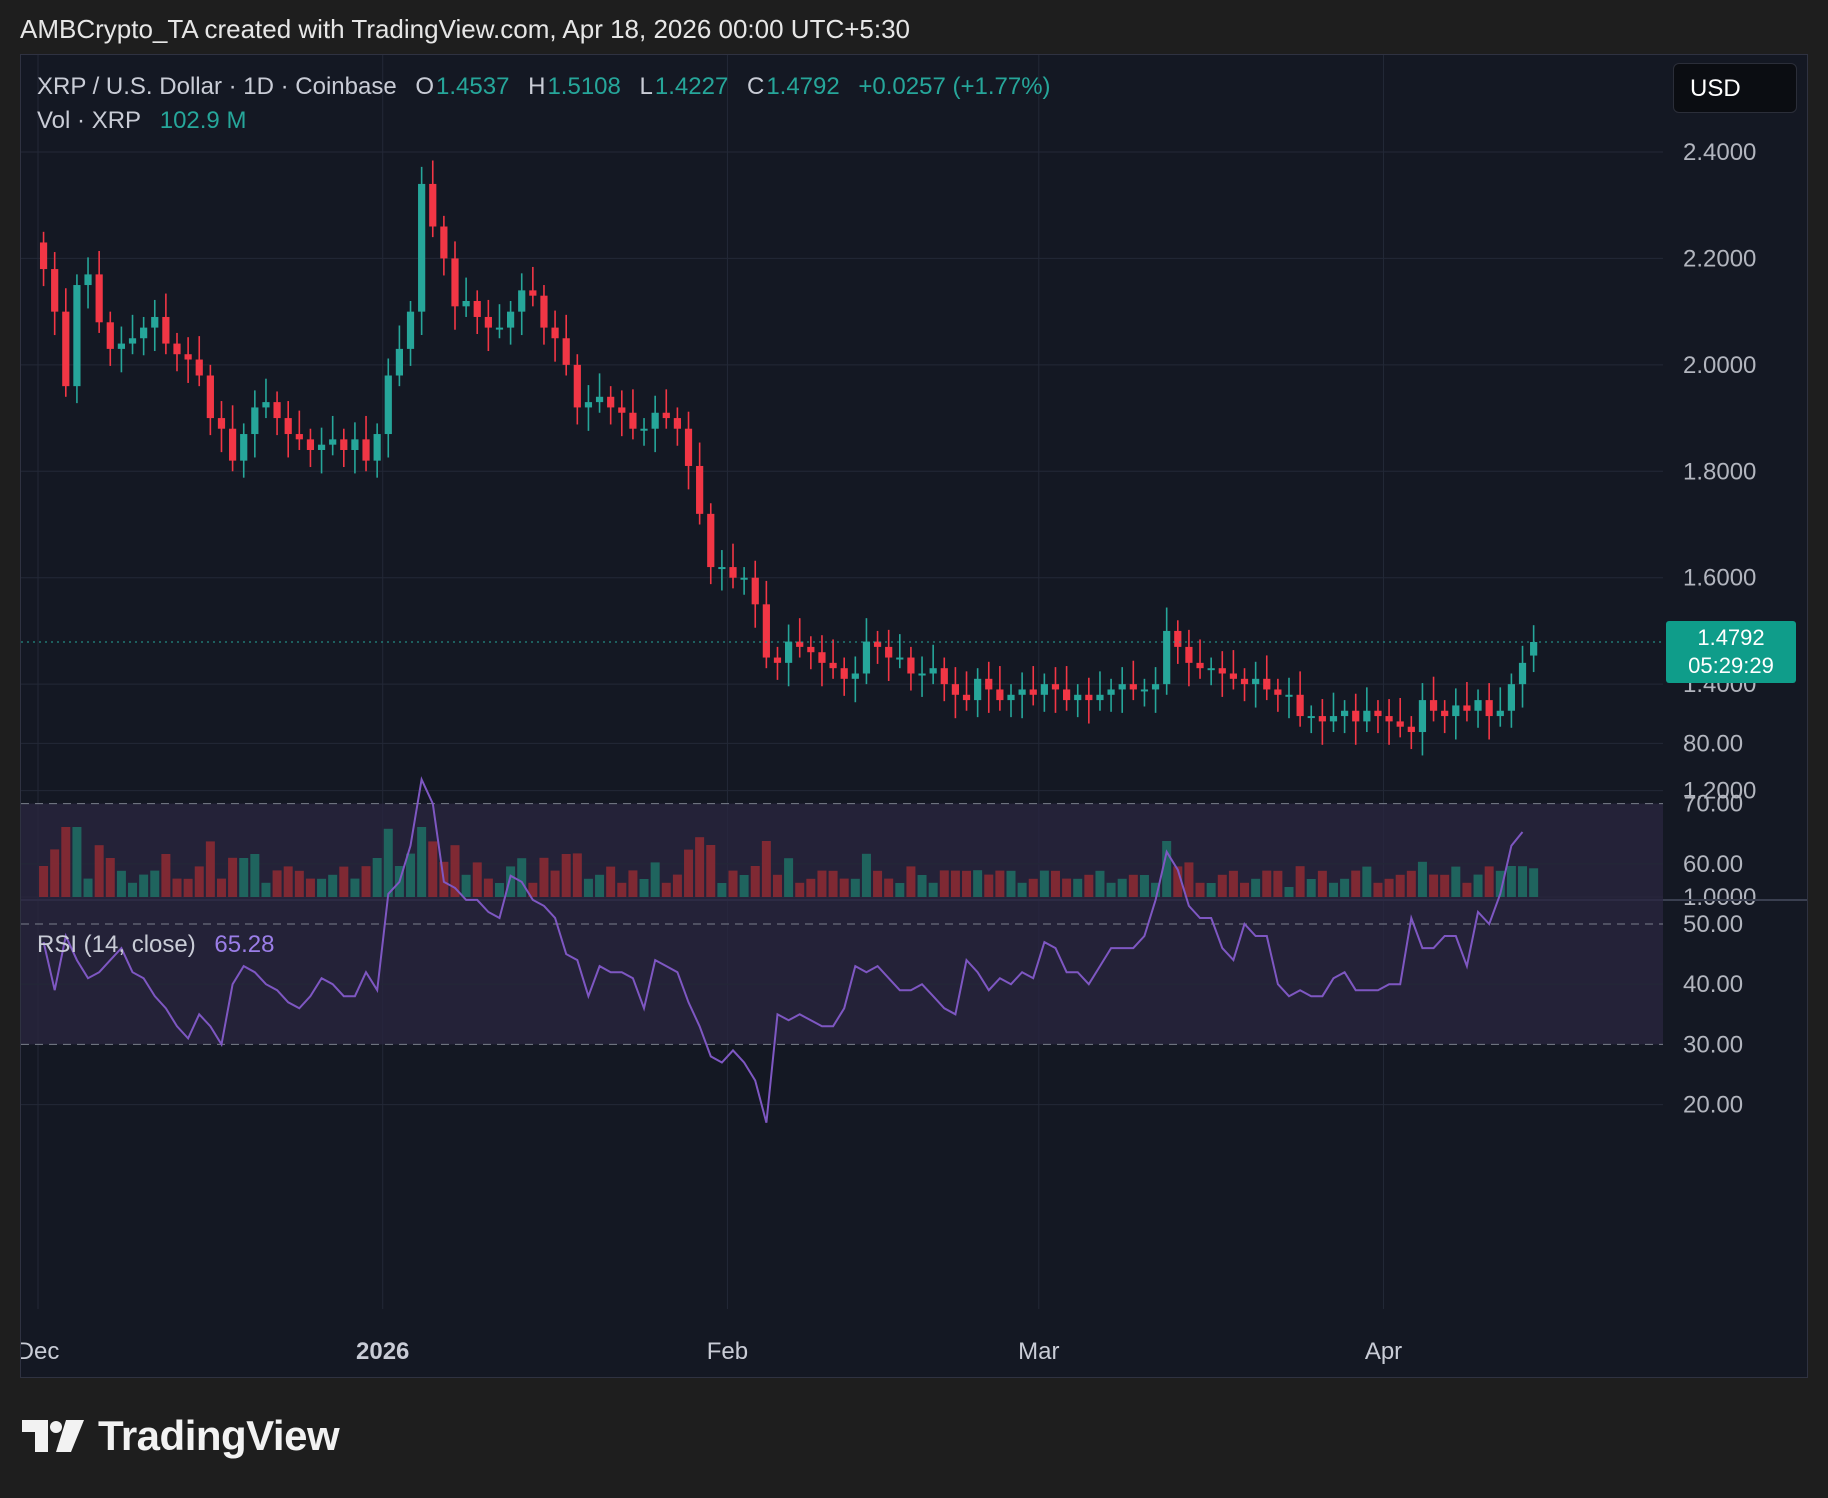 This screenshot has height=1498, width=1828. I want to click on time-tick-label: Apr, so click(1383, 1351).